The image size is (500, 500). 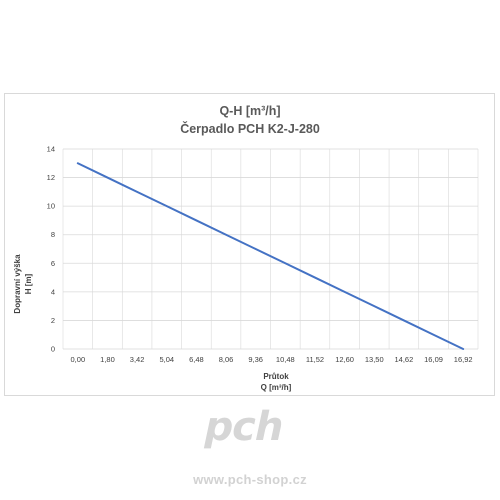 What do you see at coordinates (276, 387) in the screenshot?
I see `x-axis-title-line-2: Q [m³/h]` at bounding box center [276, 387].